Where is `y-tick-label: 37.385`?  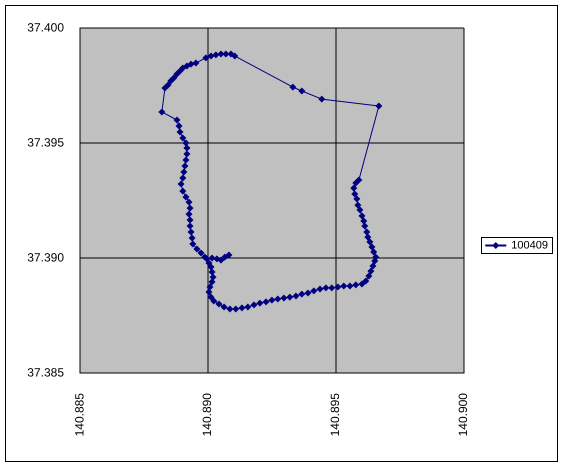 y-tick-label: 37.385 is located at coordinates (45, 372).